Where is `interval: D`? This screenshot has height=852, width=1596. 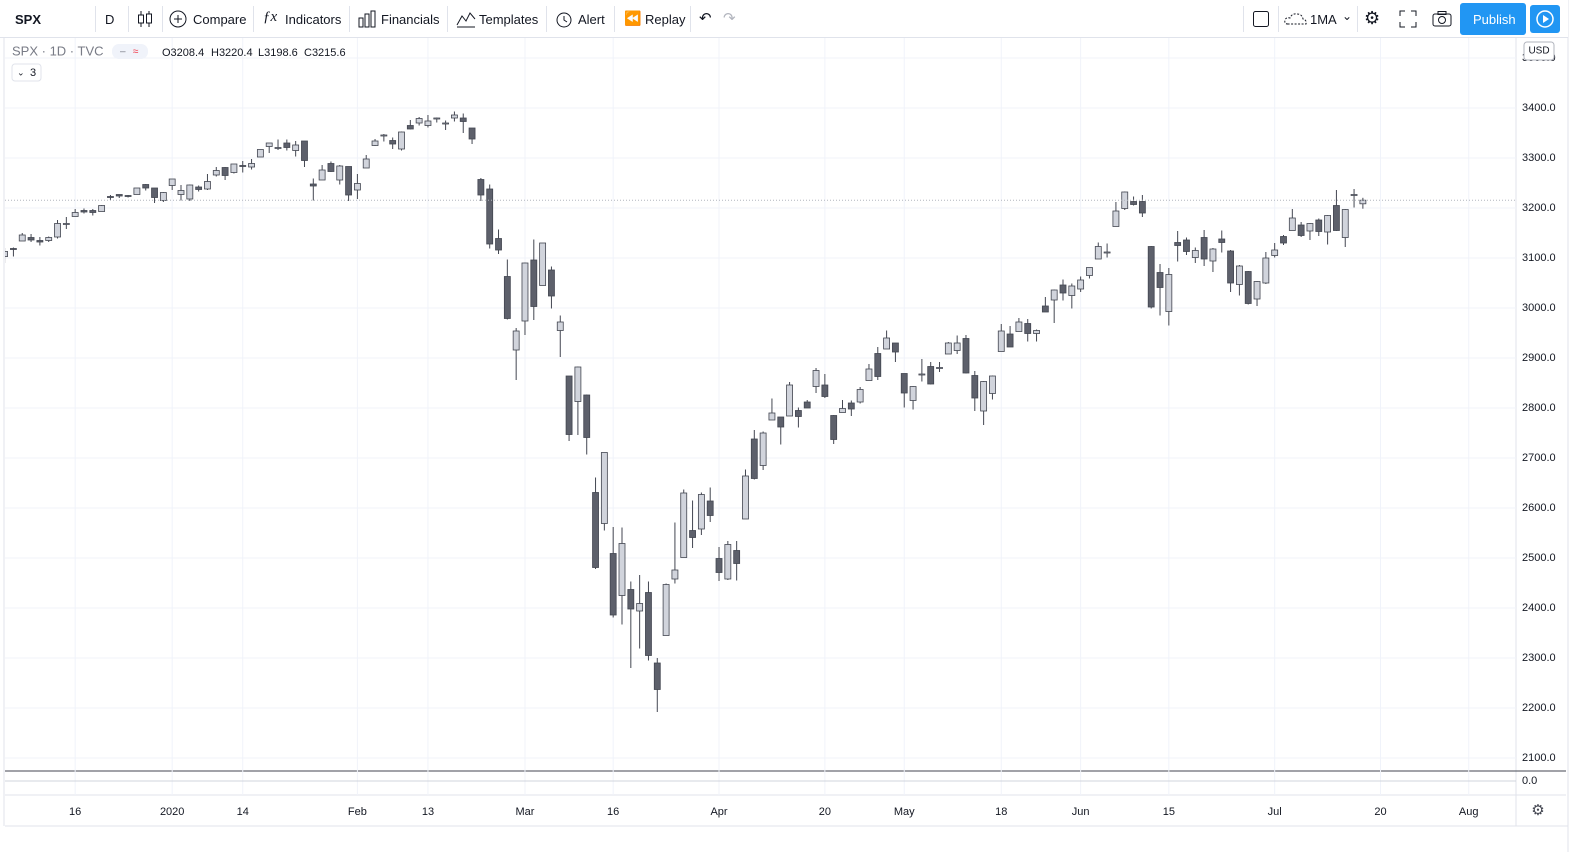 interval: D is located at coordinates (110, 19).